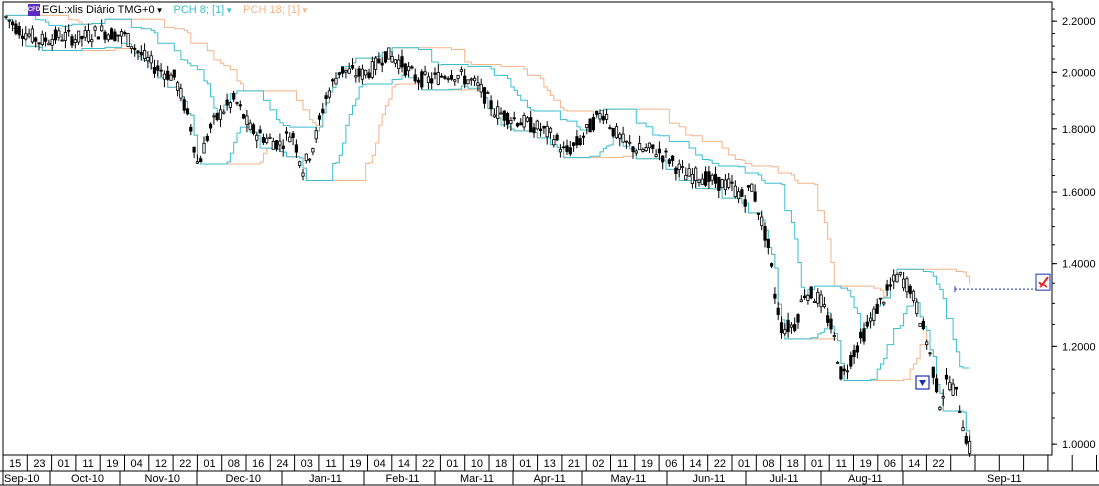  I want to click on symbol-dropdown-icon: ▼, so click(159, 10).